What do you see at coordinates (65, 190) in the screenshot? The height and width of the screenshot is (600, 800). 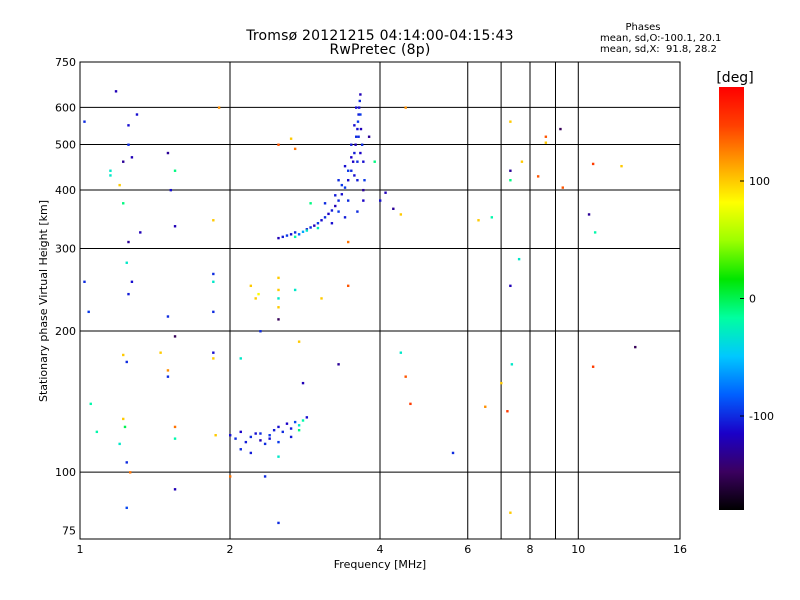 I see `y-tick-label: 400` at bounding box center [65, 190].